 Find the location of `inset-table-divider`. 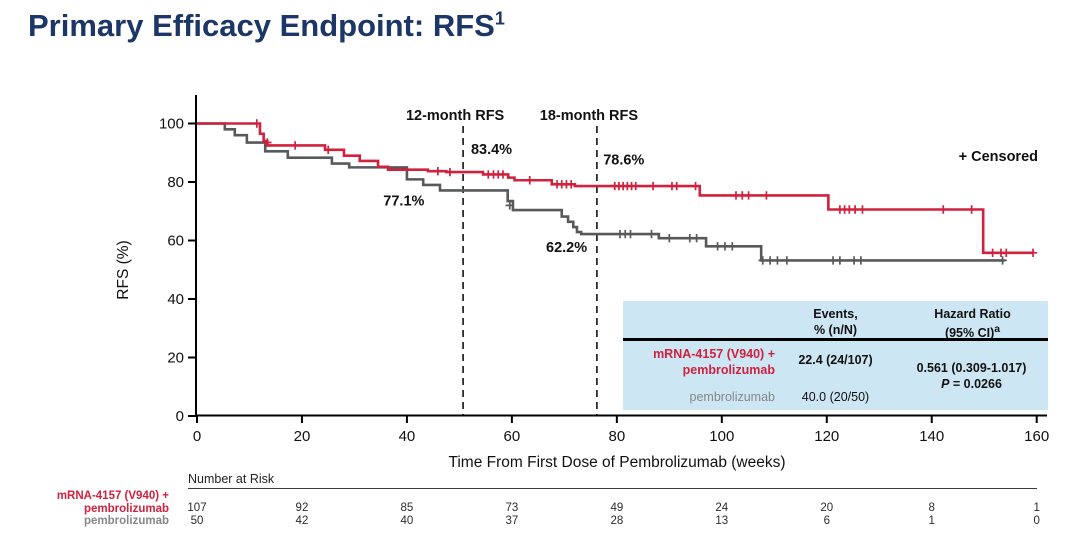

inset-table-divider is located at coordinates (835, 339).